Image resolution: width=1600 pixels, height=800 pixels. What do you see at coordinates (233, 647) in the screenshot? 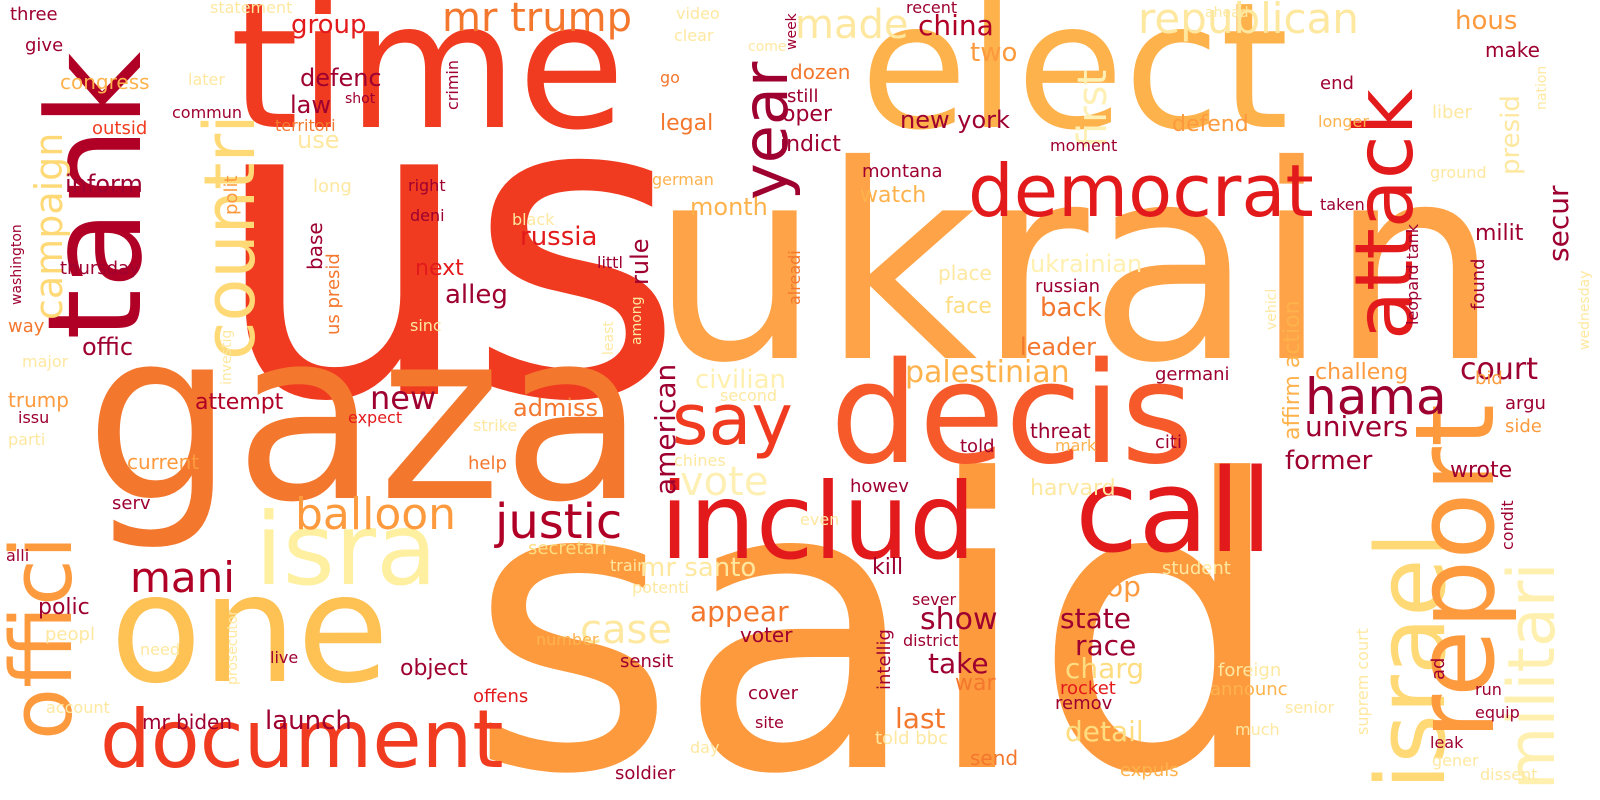
I see `word-prosecutor: prosecutor` at bounding box center [233, 647].